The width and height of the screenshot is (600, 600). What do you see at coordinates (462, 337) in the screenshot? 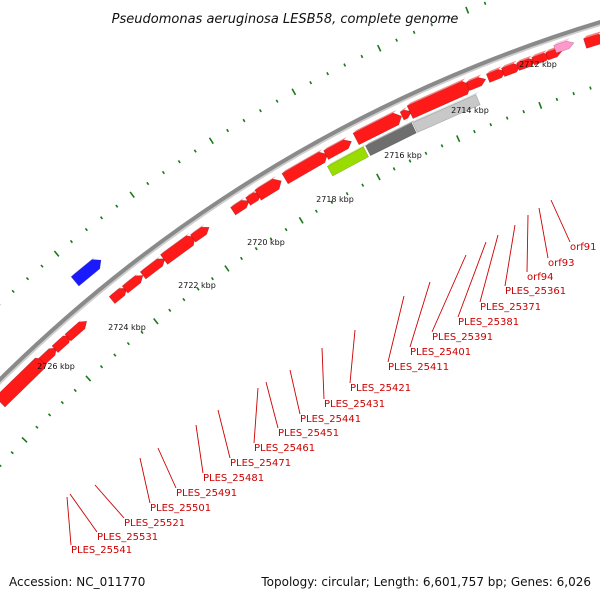
I see `gene-label: PLES_25391` at bounding box center [462, 337].